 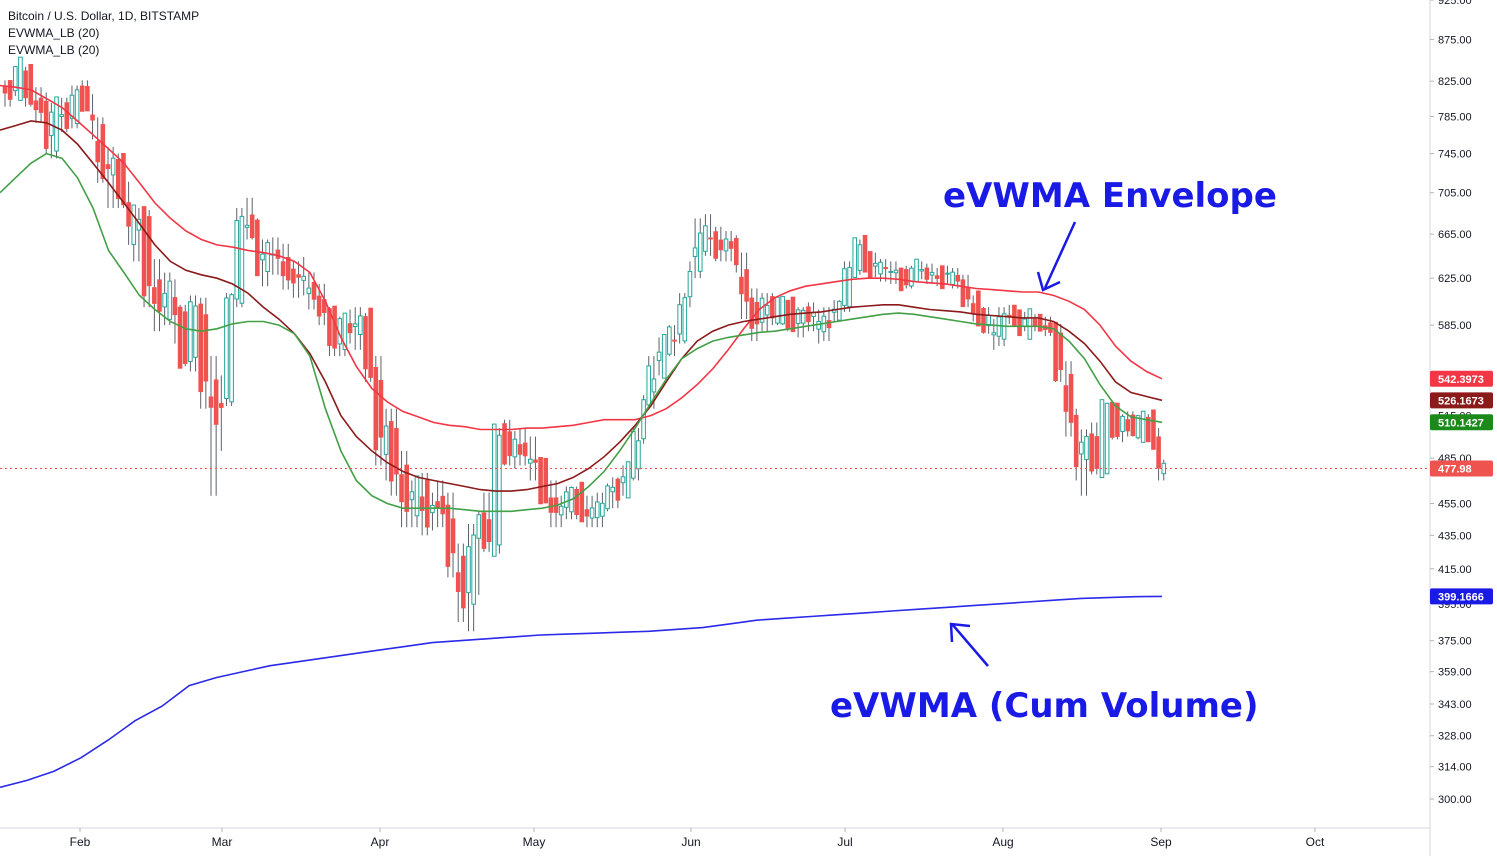 I want to click on price-label-badge, so click(x=1461, y=596).